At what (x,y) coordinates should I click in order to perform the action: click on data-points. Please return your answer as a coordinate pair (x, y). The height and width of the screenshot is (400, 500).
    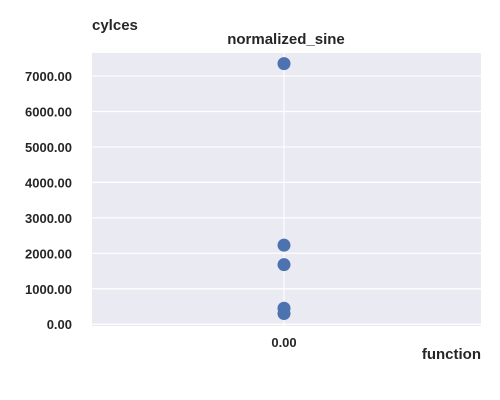
    Looking at the image, I should click on (284, 189).